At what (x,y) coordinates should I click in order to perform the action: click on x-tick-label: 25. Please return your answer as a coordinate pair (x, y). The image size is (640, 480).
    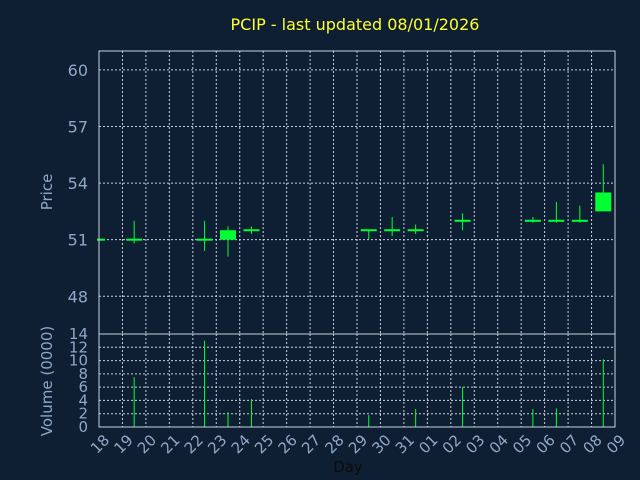
    Looking at the image, I should click on (264, 444).